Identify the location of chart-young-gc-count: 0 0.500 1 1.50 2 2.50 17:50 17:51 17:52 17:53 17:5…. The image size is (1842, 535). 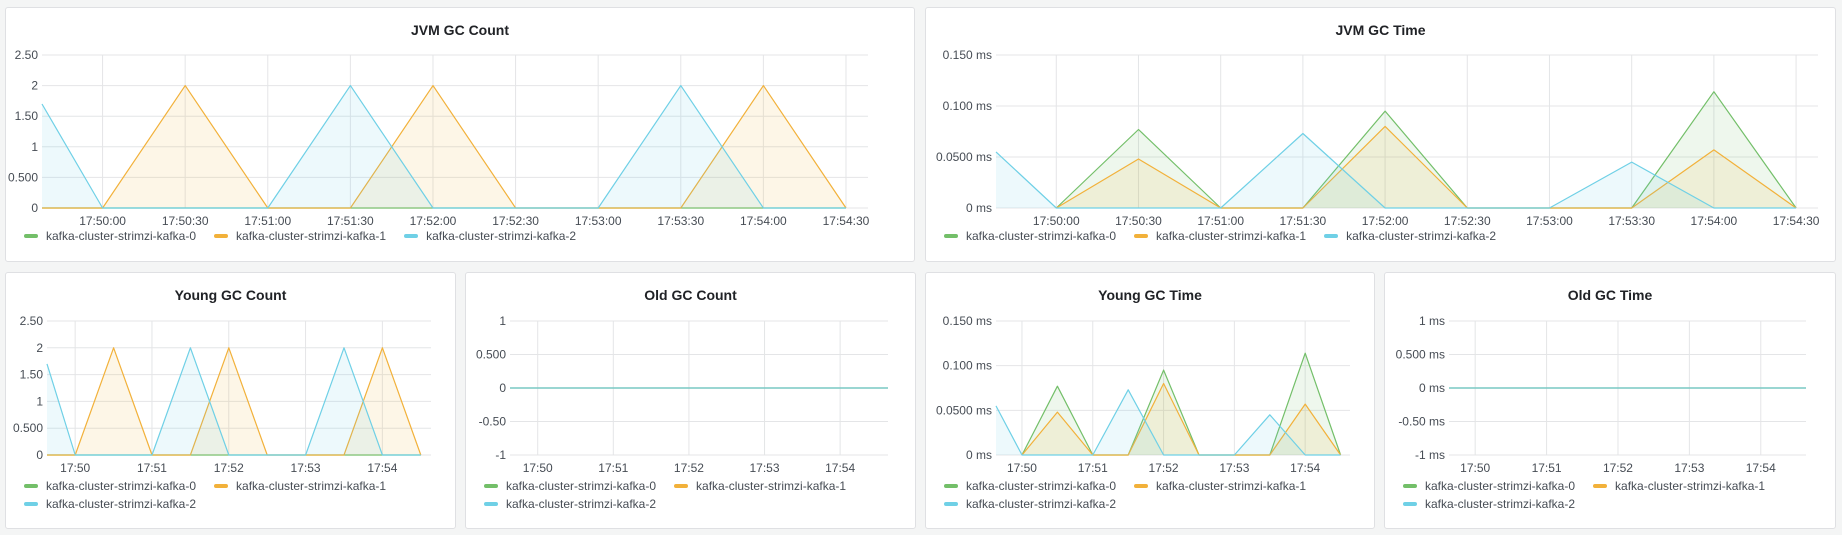
(222, 394).